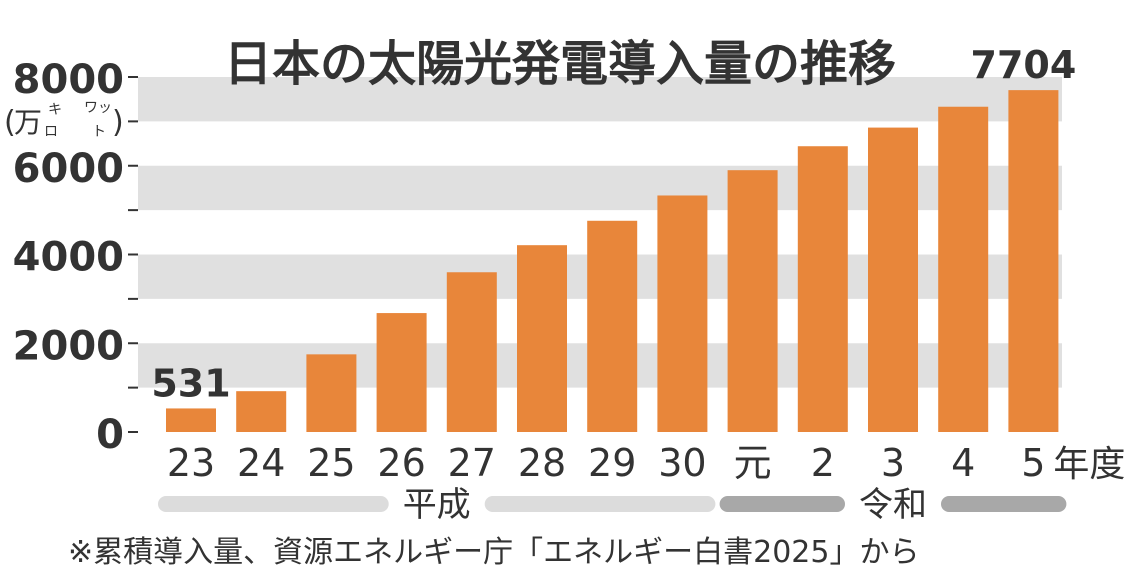 Image resolution: width=1139 pixels, height=588 pixels. Describe the element at coordinates (261, 463) in the screenshot. I see `x-tick-label: 24` at that location.